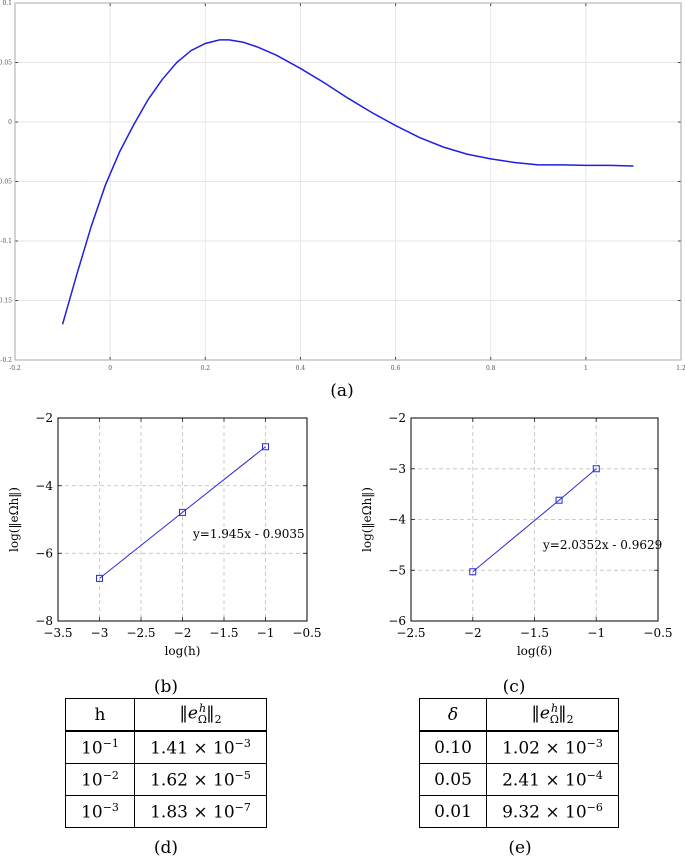  What do you see at coordinates (586, 368) in the screenshot?
I see `x-tick-label: 1` at bounding box center [586, 368].